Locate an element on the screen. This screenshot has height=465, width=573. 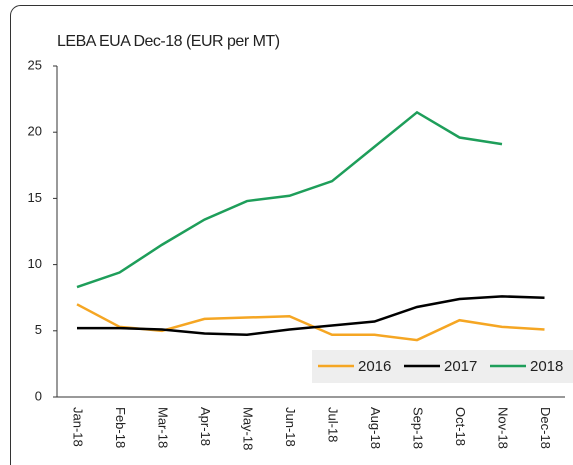
legend-label: 2017 is located at coordinates (460, 366).